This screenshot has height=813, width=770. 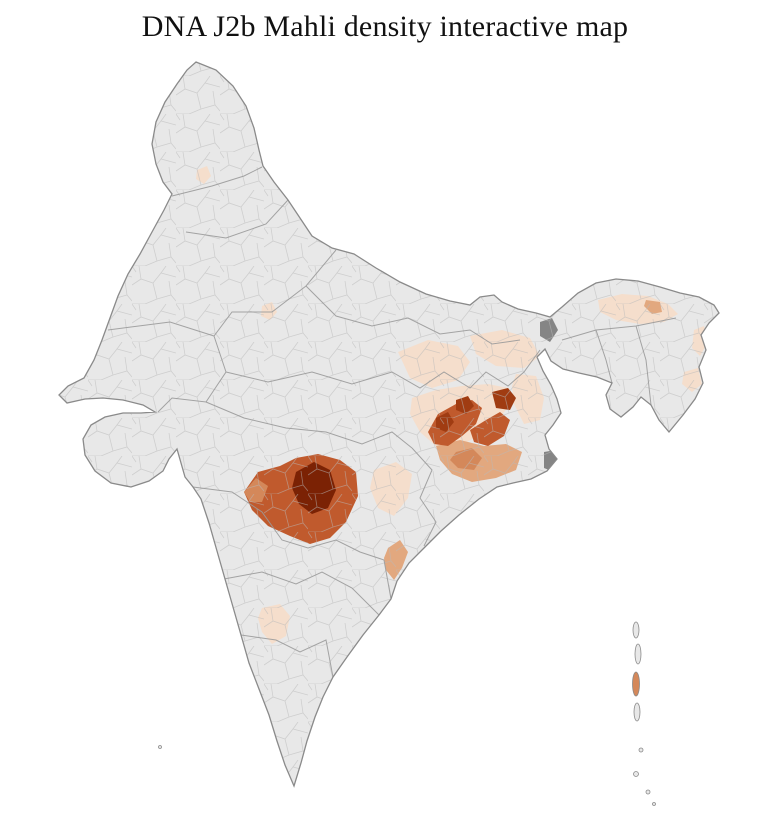 What do you see at coordinates (553, 461) in the screenshot?
I see `kolkata-metro-area` at bounding box center [553, 461].